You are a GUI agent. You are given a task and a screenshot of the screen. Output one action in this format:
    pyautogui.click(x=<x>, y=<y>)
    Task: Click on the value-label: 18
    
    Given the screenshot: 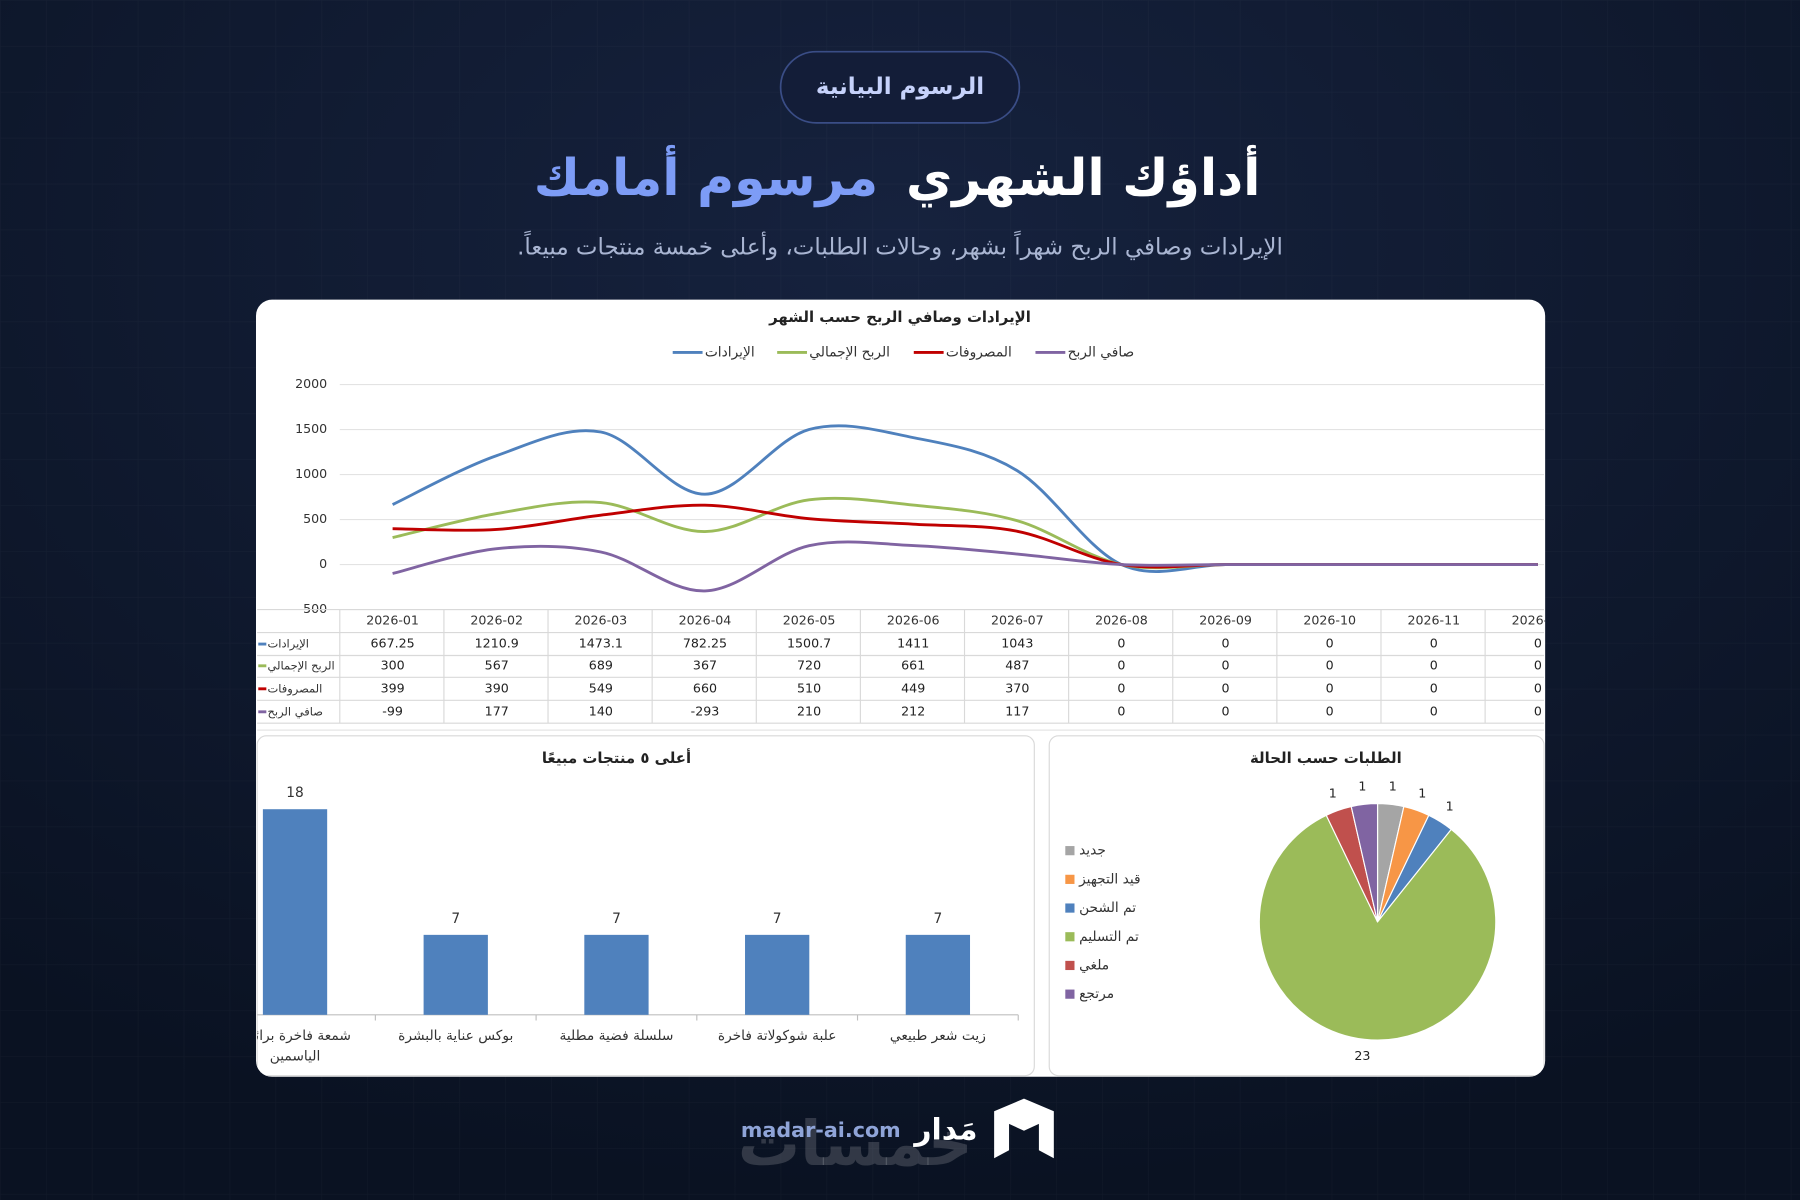 What is the action you would take?
    pyautogui.click(x=295, y=793)
    